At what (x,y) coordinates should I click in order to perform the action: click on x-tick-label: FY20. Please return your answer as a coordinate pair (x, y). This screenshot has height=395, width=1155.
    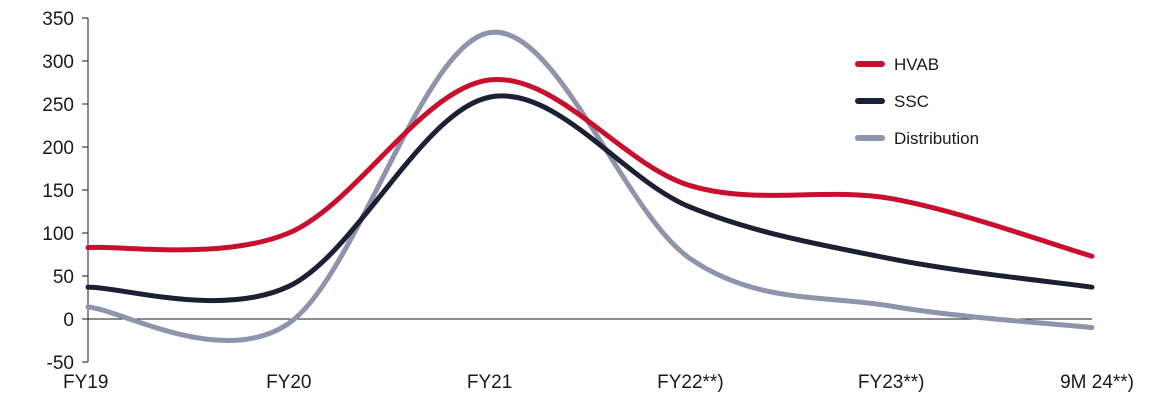
    Looking at the image, I should click on (288, 382).